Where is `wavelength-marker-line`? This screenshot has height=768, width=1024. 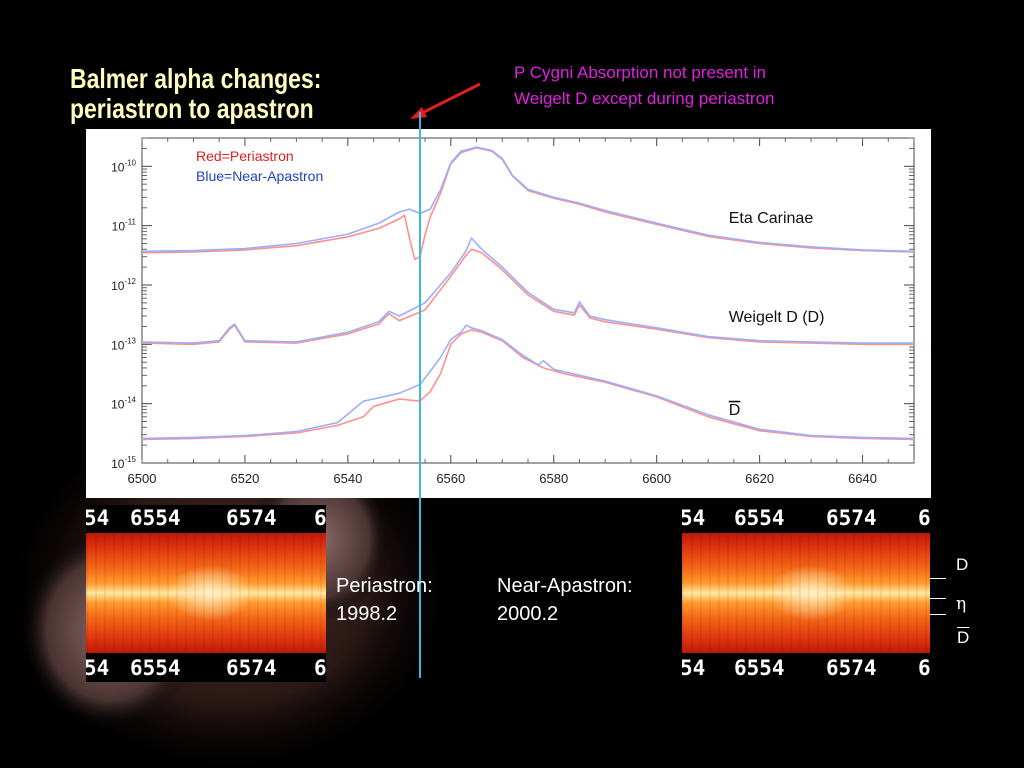
wavelength-marker-line is located at coordinates (420, 395).